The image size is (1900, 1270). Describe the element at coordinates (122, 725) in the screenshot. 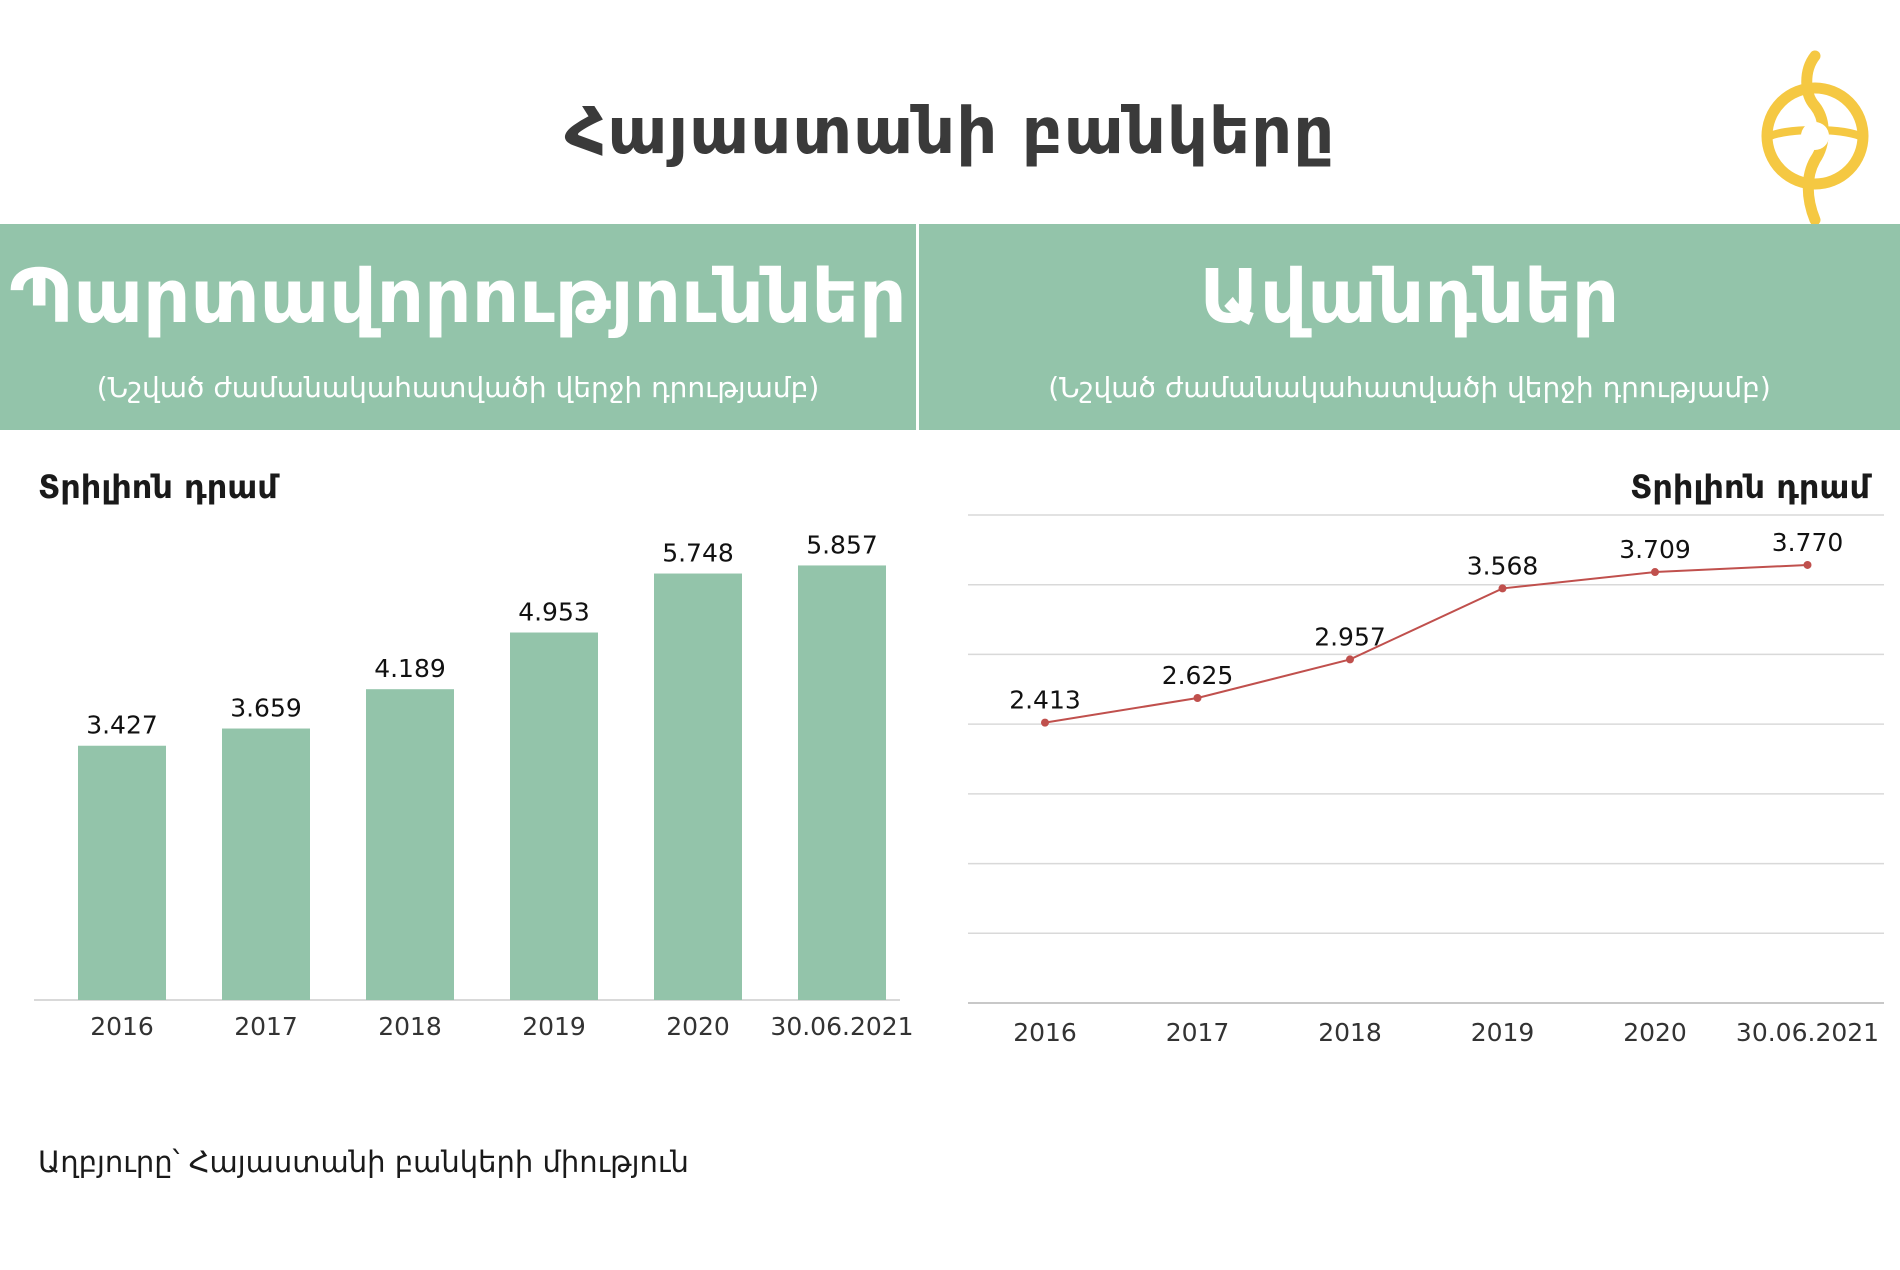

I see `bar-value-label: 3.427` at that location.